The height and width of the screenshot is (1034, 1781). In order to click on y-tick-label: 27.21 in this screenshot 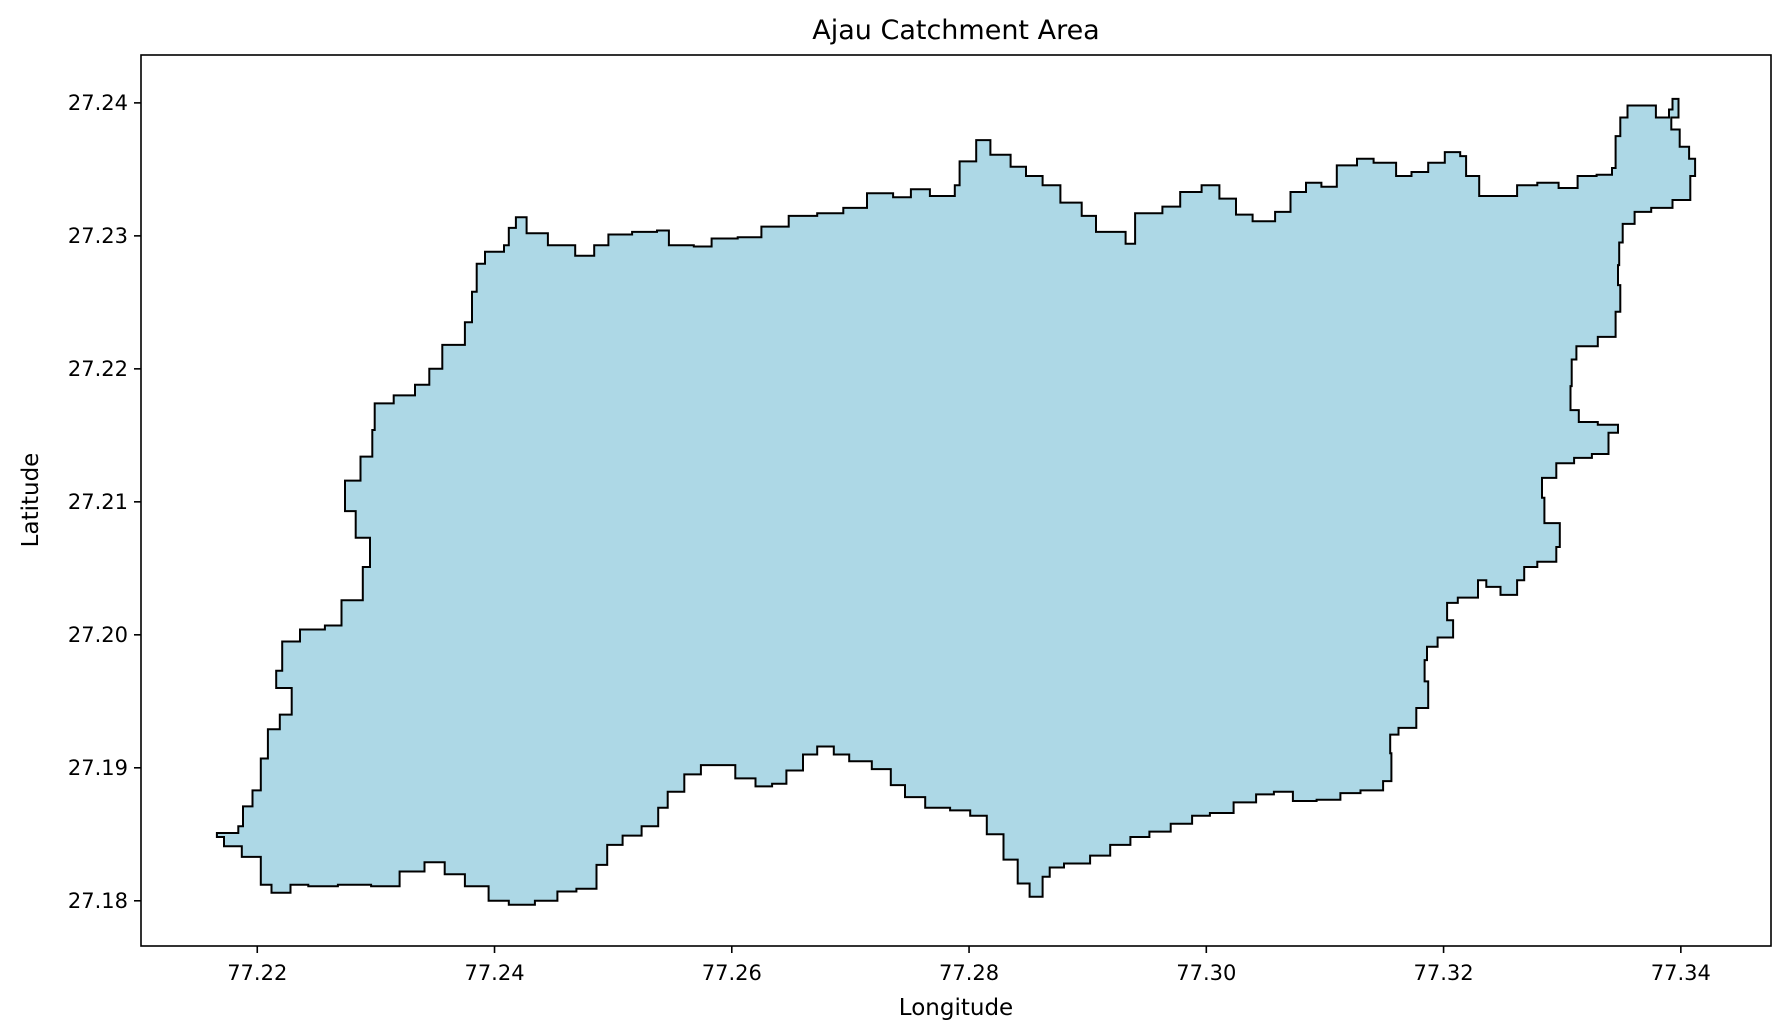, I will do `click(98, 502)`.